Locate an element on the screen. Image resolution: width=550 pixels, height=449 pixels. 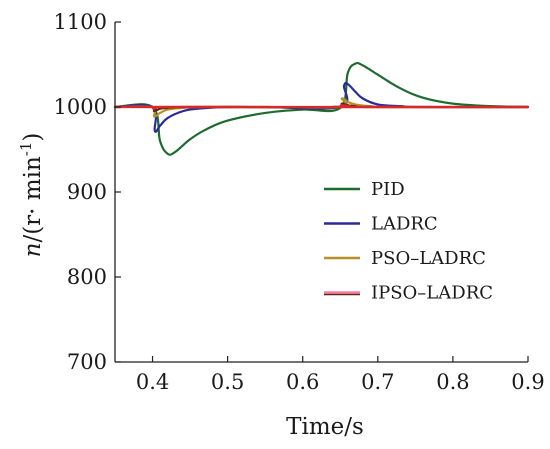
y-axis-title-unit: /(r· min is located at coordinates (33, 199).